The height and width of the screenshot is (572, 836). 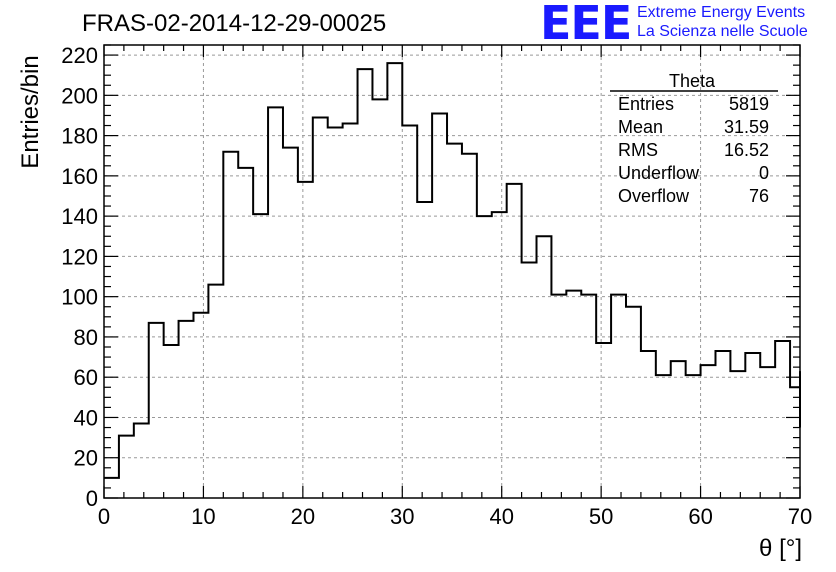 What do you see at coordinates (86, 377) in the screenshot?
I see `y-tick-label: 60` at bounding box center [86, 377].